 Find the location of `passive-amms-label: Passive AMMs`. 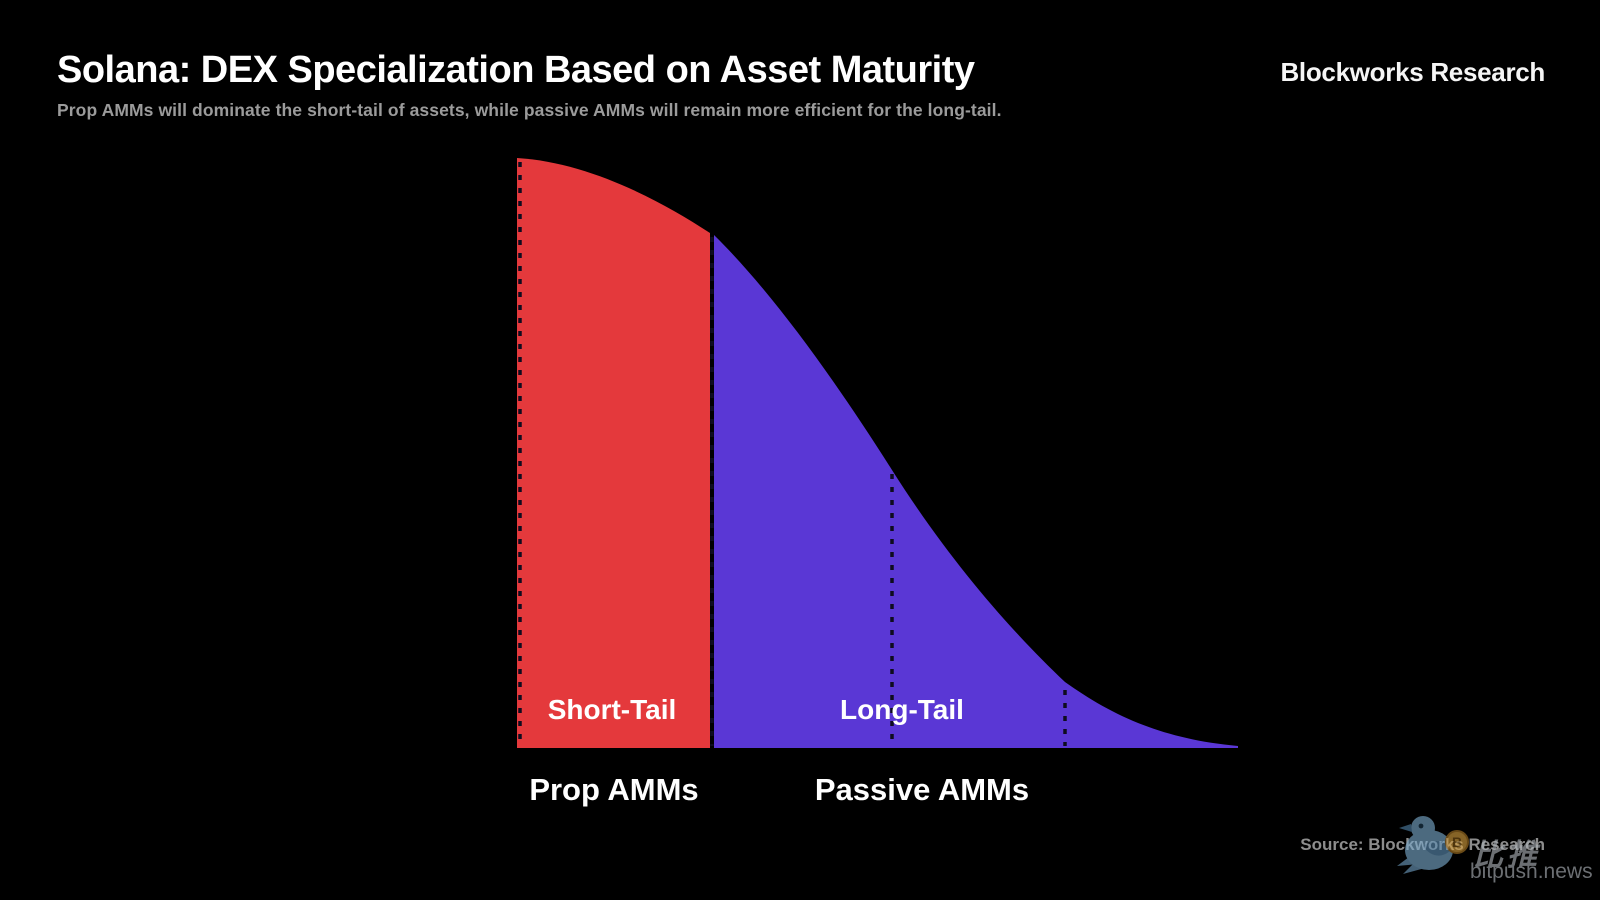

passive-amms-label: Passive AMMs is located at coordinates (922, 789).